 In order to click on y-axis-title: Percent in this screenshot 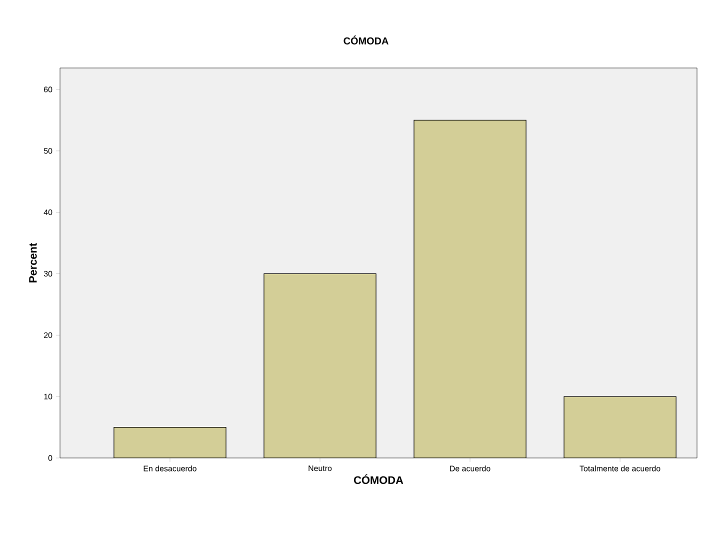, I will do `click(33, 262)`.